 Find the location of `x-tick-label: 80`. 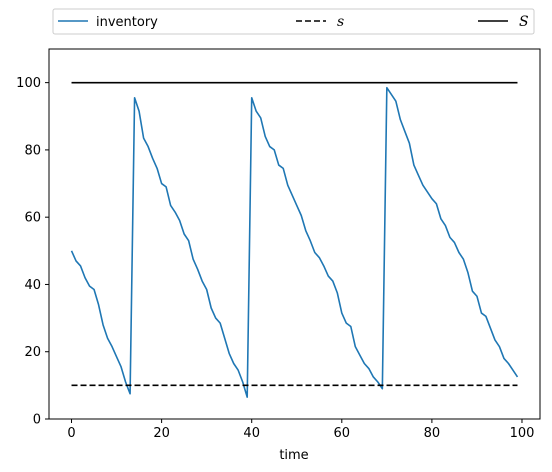

x-tick-label: 80 is located at coordinates (432, 433).